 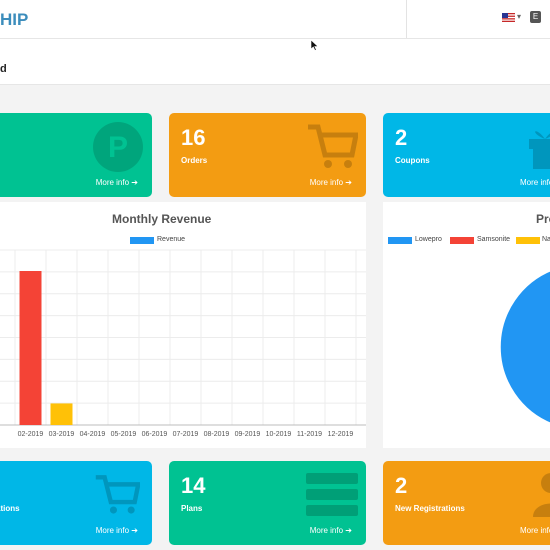 I want to click on chart-title: Pro, so click(x=543, y=219).